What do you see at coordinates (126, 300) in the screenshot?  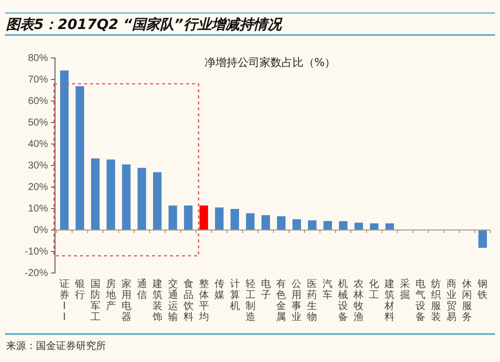 I see `x-tick-label: 家用电器` at bounding box center [126, 300].